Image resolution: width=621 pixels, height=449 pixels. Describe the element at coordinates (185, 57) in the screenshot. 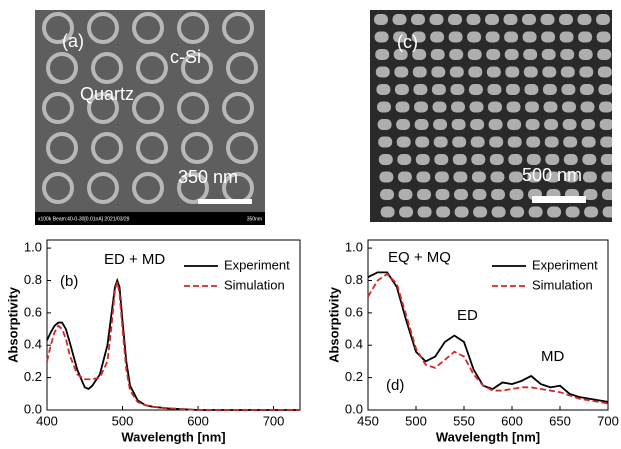

I see `material-label: c-Si` at that location.